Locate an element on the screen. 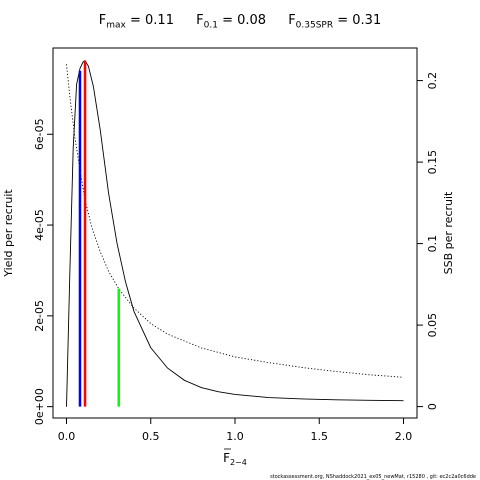 The width and height of the screenshot is (480, 480). title-fmax-symbol: F is located at coordinates (102, 20).